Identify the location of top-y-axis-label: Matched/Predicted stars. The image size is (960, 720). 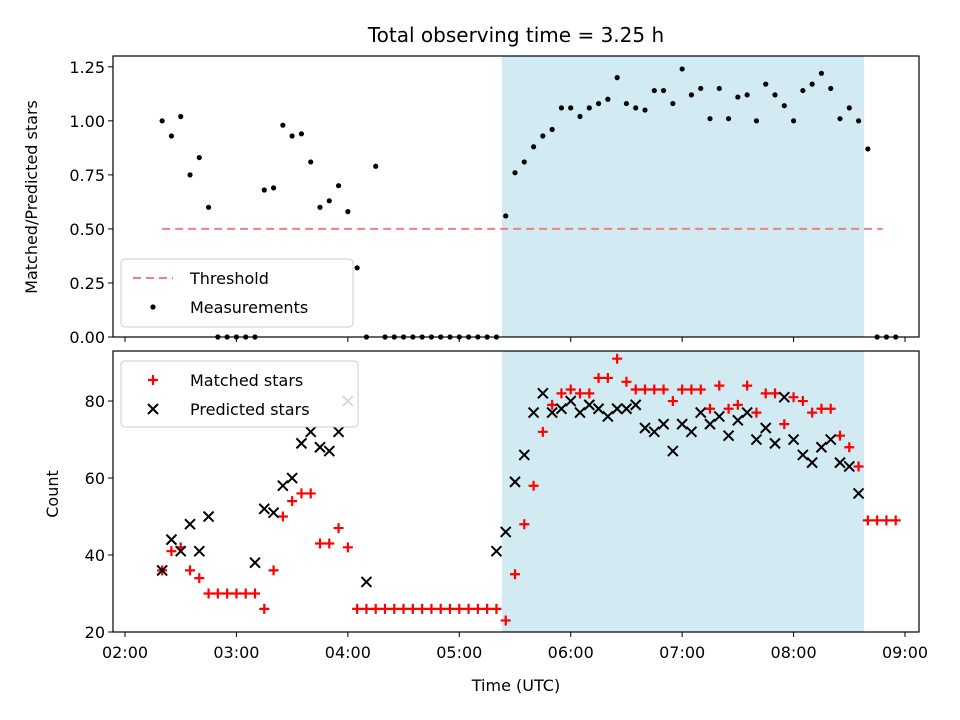
(31, 197).